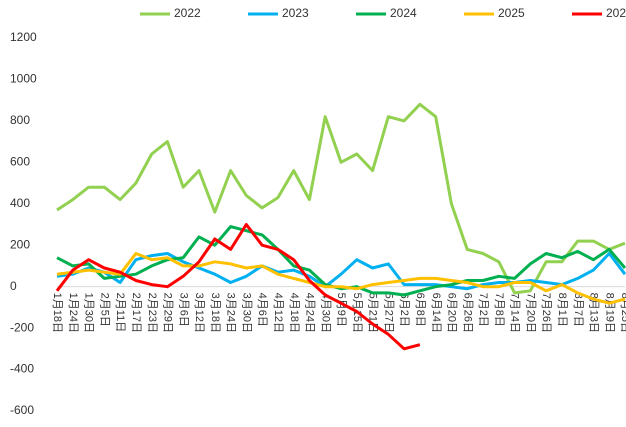 This screenshot has width=626, height=427. I want to click on x-tick-label: 1月18日, so click(57, 313).